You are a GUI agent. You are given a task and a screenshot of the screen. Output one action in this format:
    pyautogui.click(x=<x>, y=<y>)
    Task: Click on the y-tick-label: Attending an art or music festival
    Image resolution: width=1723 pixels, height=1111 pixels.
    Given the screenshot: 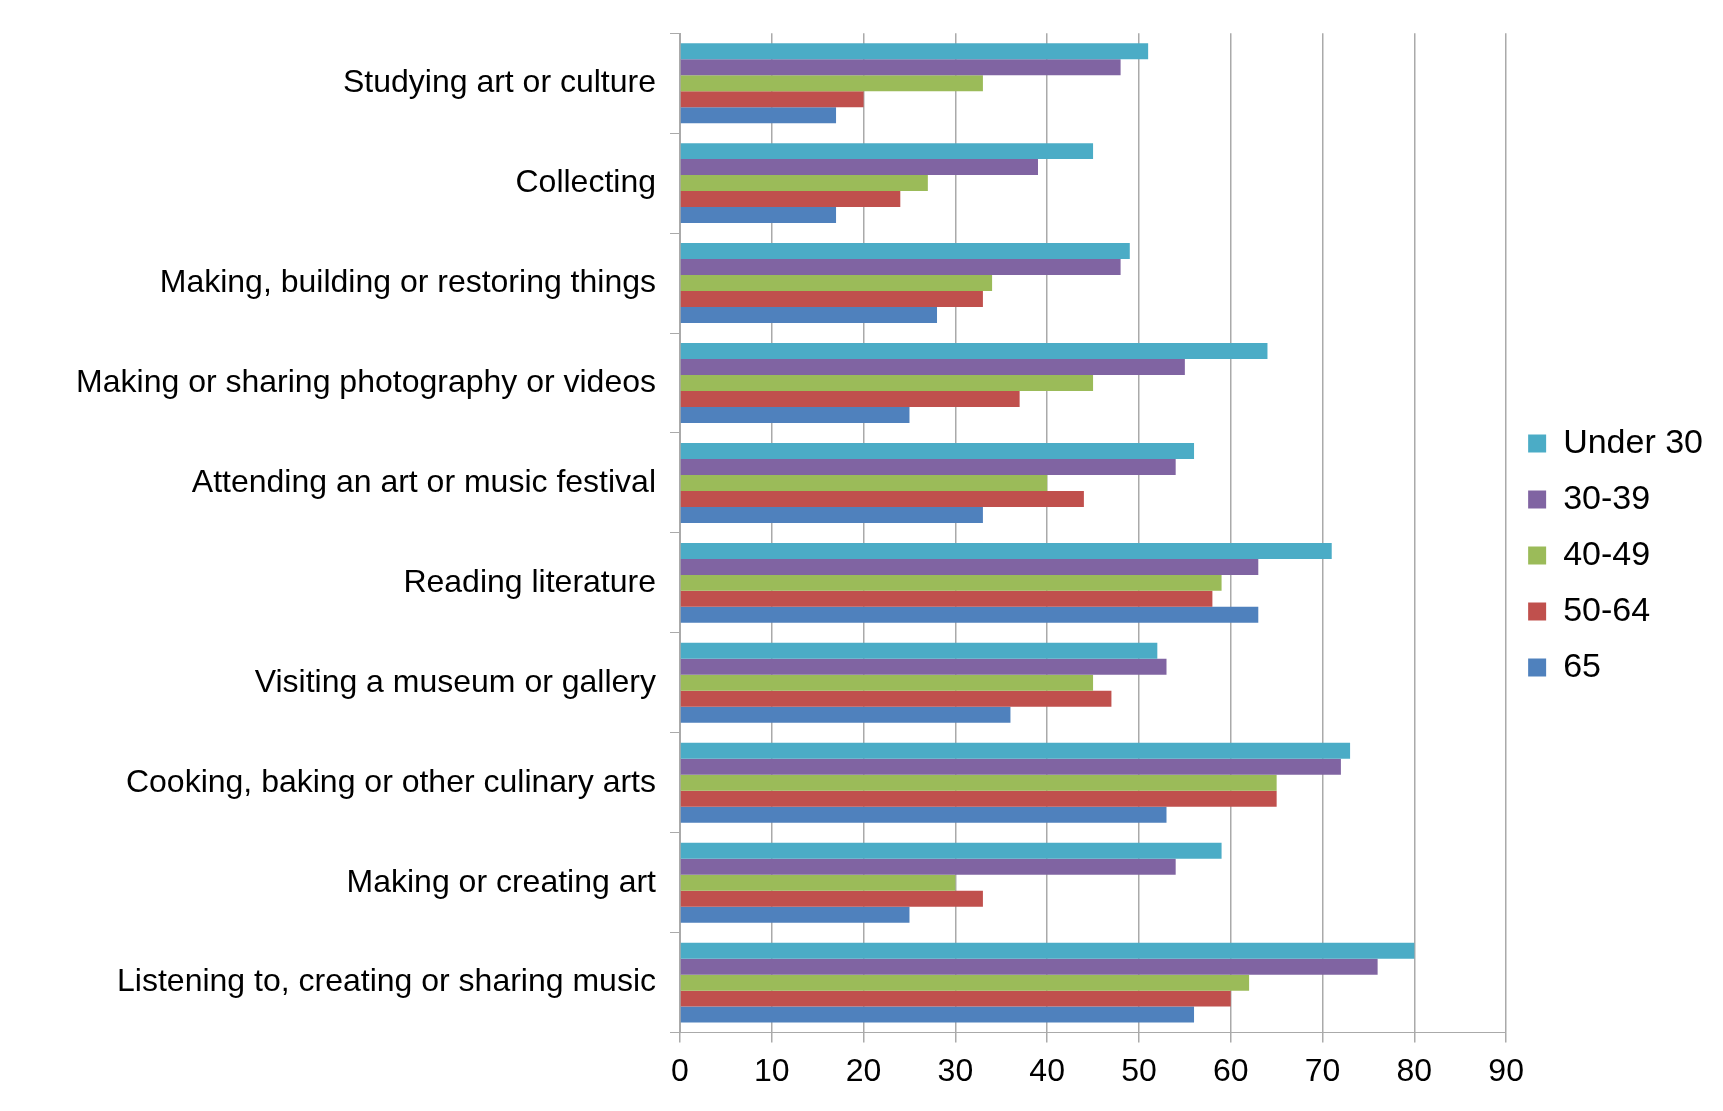 What is the action you would take?
    pyautogui.click(x=423, y=480)
    